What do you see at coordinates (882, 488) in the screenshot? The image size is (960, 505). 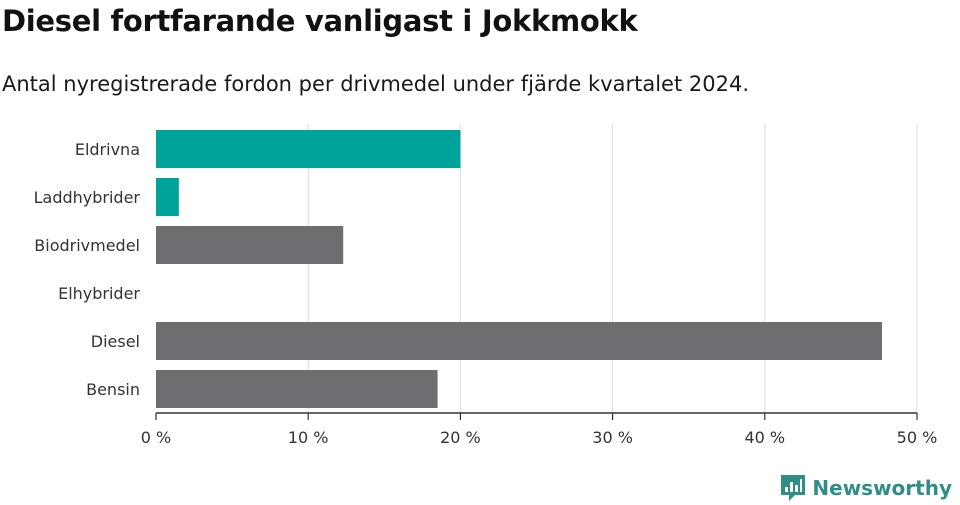 I see `brand-name: Newsworthy` at bounding box center [882, 488].